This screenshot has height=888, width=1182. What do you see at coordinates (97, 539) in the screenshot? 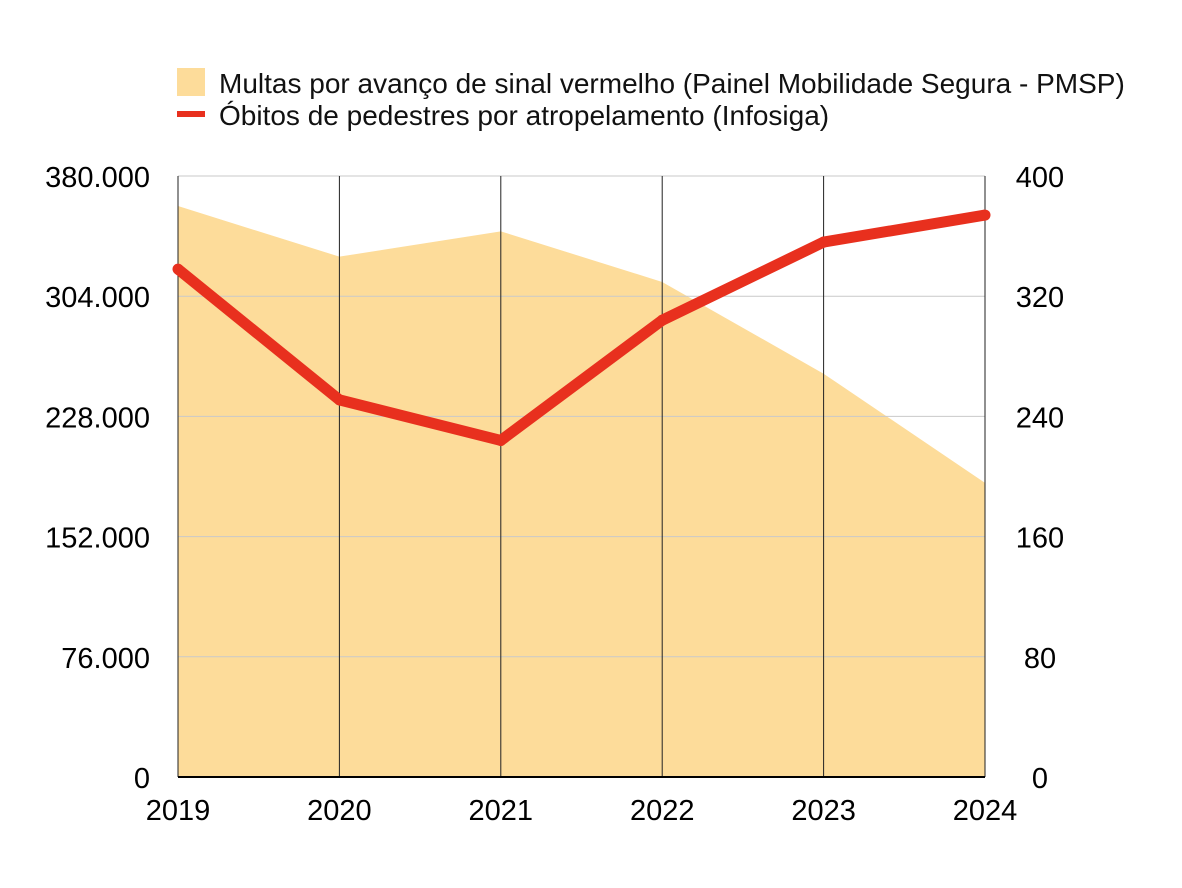
I see `left-tick-label: 152.000` at bounding box center [97, 539].